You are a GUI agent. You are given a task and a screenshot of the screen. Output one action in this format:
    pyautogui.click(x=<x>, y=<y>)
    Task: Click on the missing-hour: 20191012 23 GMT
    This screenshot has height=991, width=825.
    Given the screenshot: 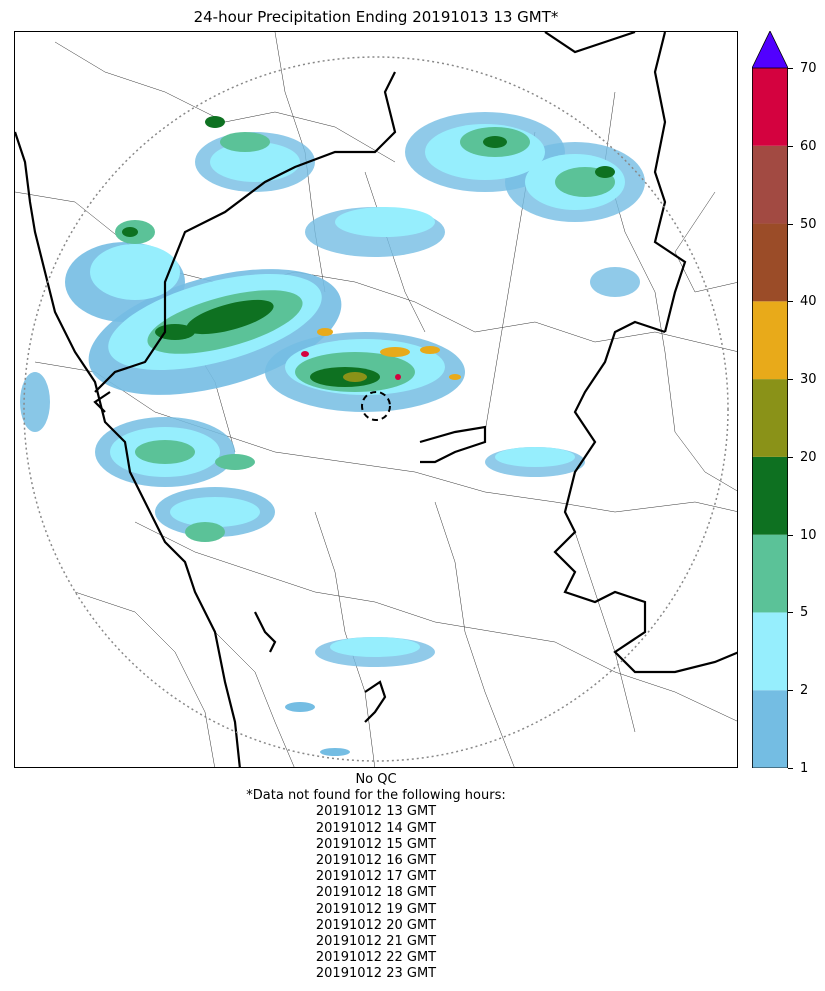 What is the action you would take?
    pyautogui.click(x=376, y=974)
    